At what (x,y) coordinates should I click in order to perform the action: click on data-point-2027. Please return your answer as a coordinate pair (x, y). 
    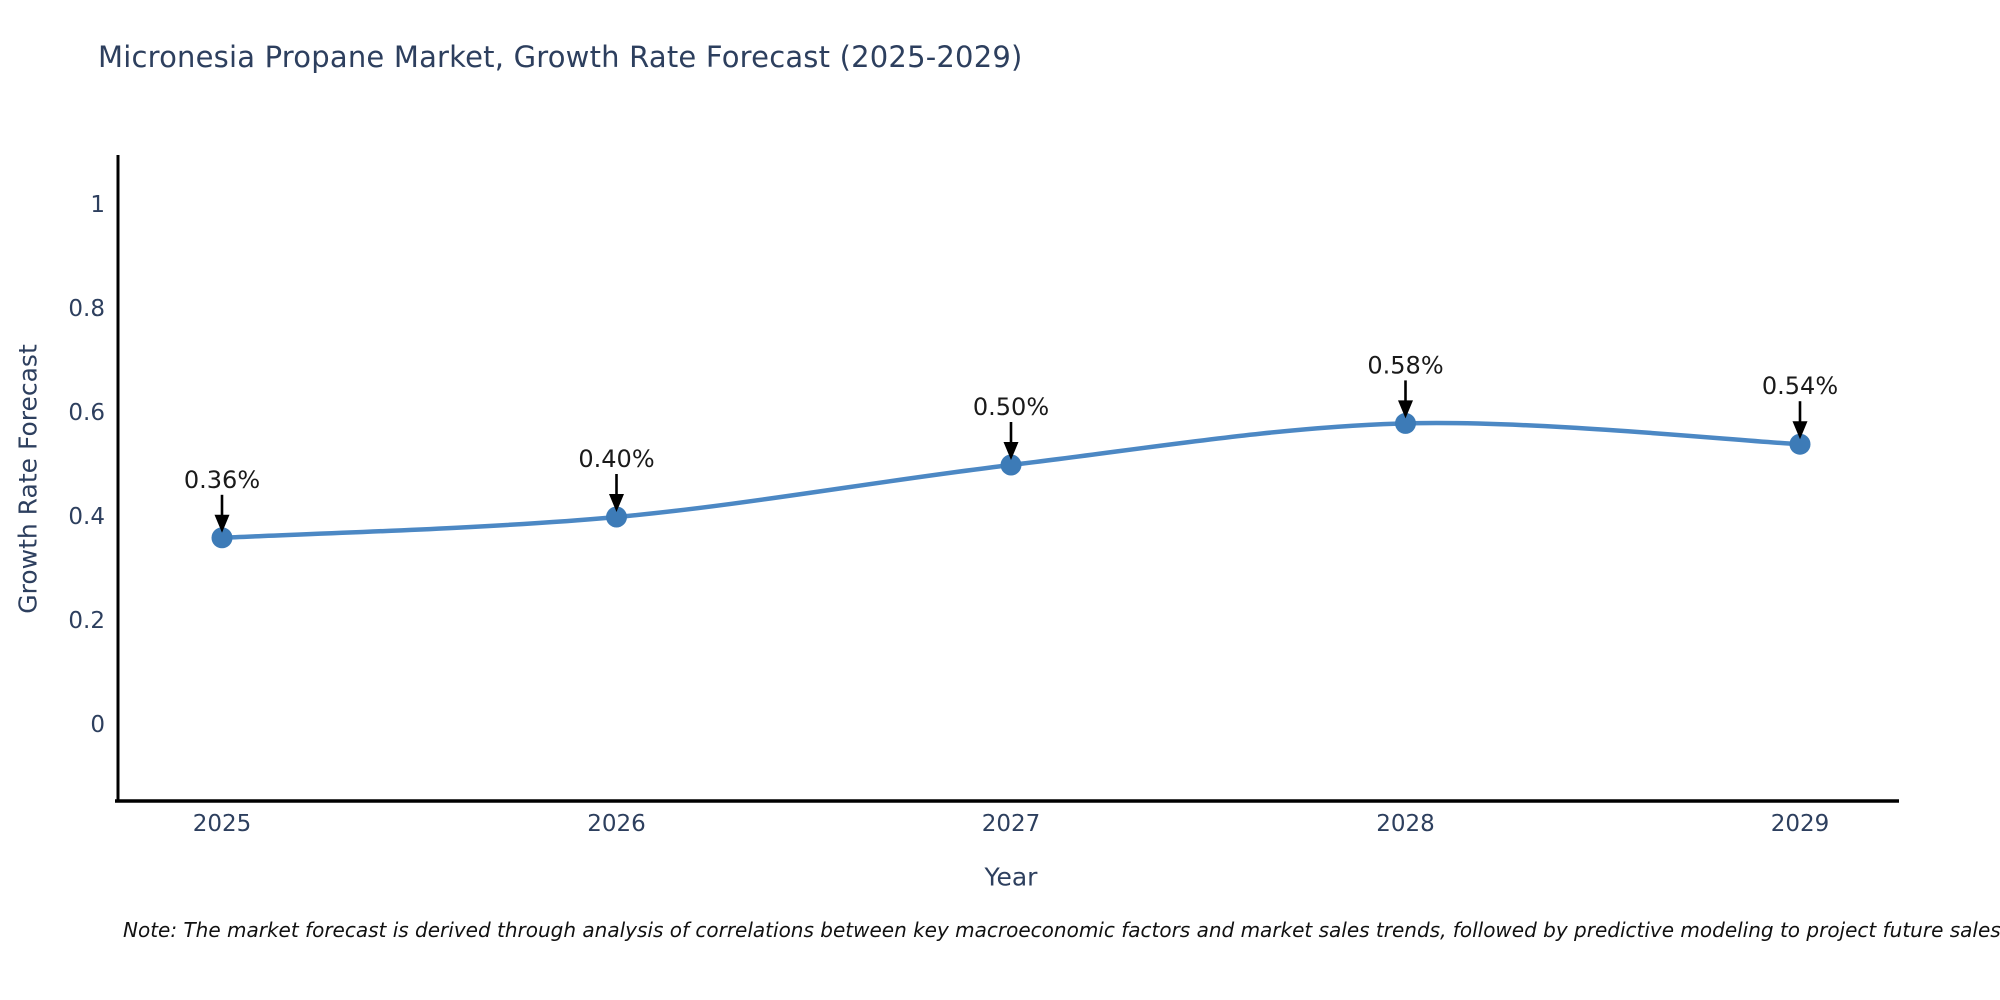
    Looking at the image, I should click on (1011, 465).